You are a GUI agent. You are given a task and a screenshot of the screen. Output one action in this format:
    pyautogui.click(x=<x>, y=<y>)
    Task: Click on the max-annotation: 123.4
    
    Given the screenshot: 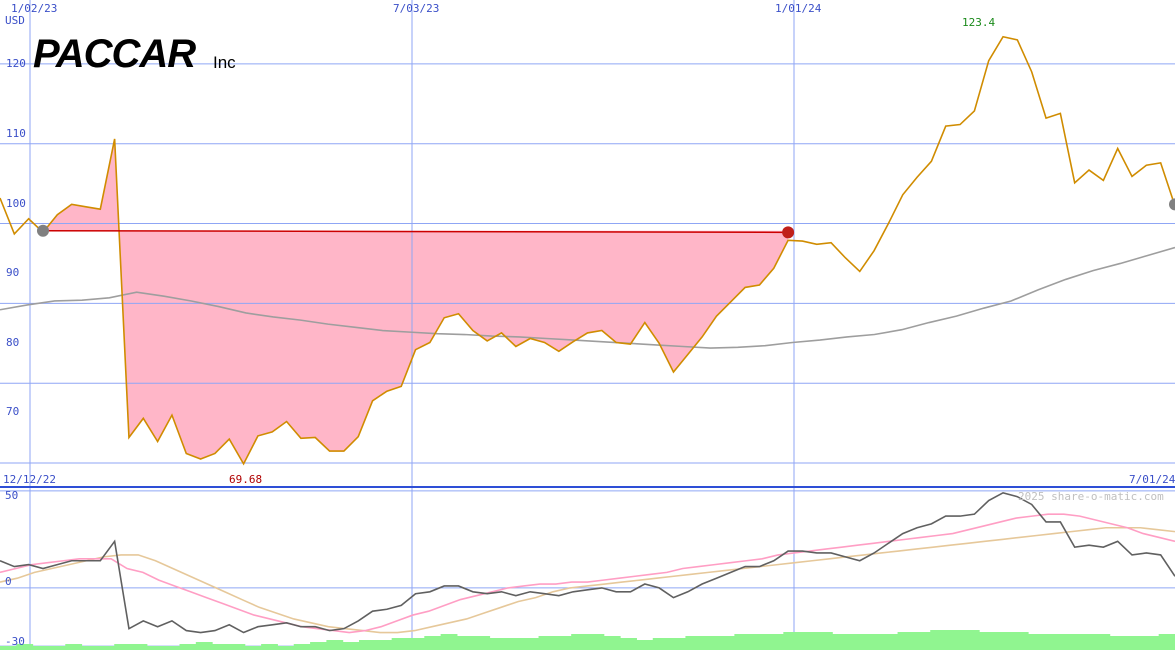 What is the action you would take?
    pyautogui.click(x=978, y=22)
    